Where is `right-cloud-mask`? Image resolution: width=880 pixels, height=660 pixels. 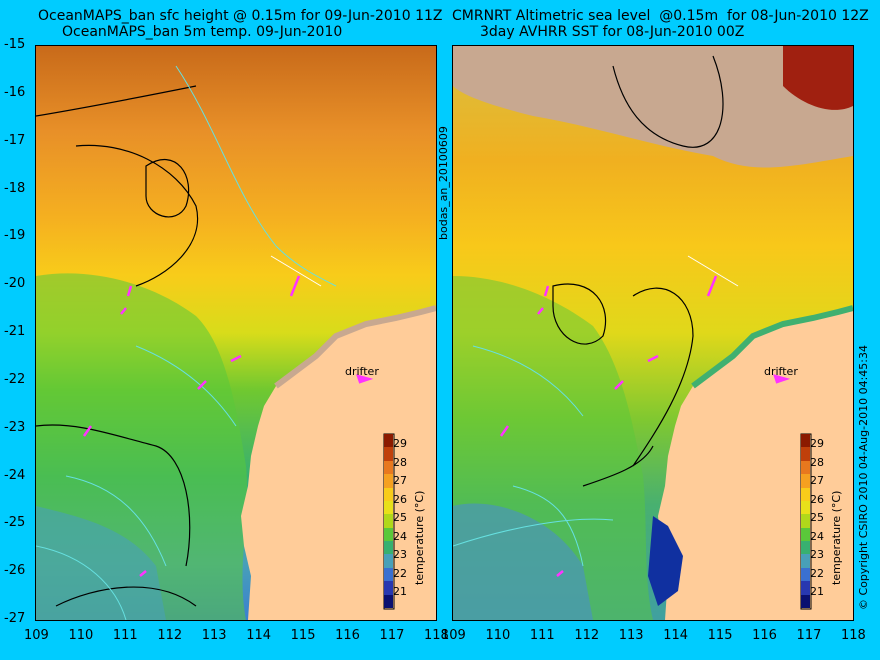
right-cloud-mask is located at coordinates (653, 107).